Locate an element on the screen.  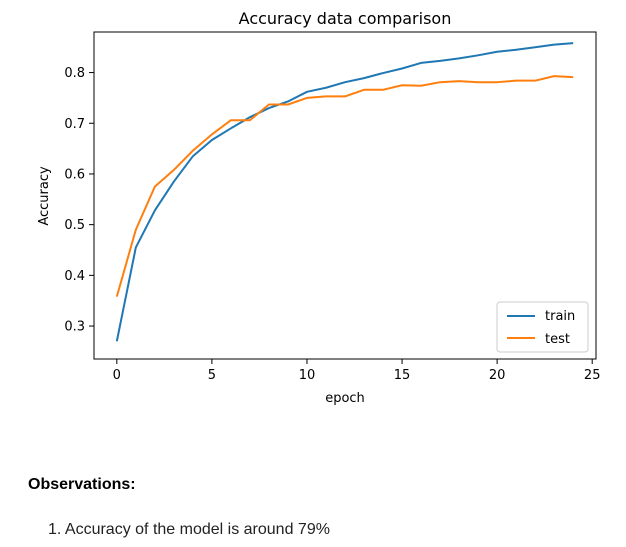
observations-list: 1. Accuracy of the model is around 79% is located at coordinates (189, 530).